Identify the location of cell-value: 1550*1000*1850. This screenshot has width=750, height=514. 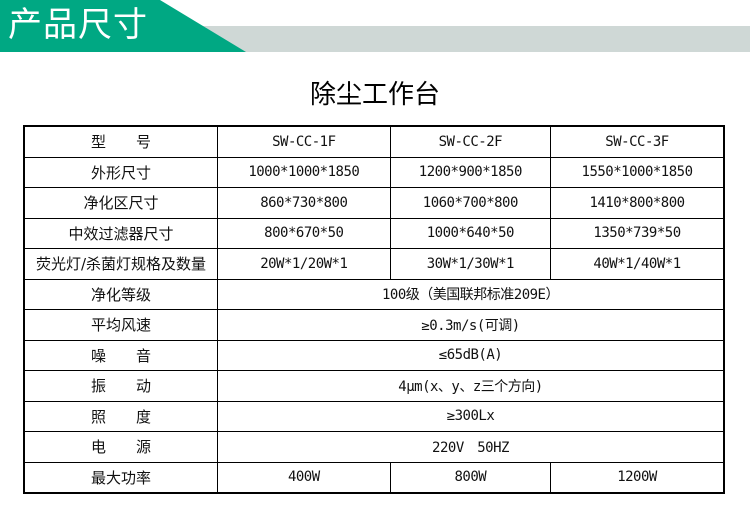
(637, 172).